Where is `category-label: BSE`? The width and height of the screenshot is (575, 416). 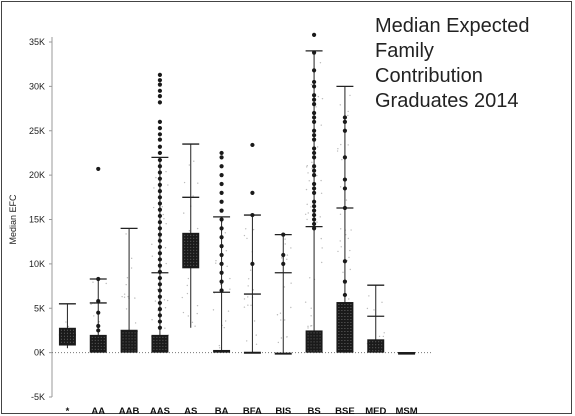
category-label: BSE is located at coordinates (345, 410).